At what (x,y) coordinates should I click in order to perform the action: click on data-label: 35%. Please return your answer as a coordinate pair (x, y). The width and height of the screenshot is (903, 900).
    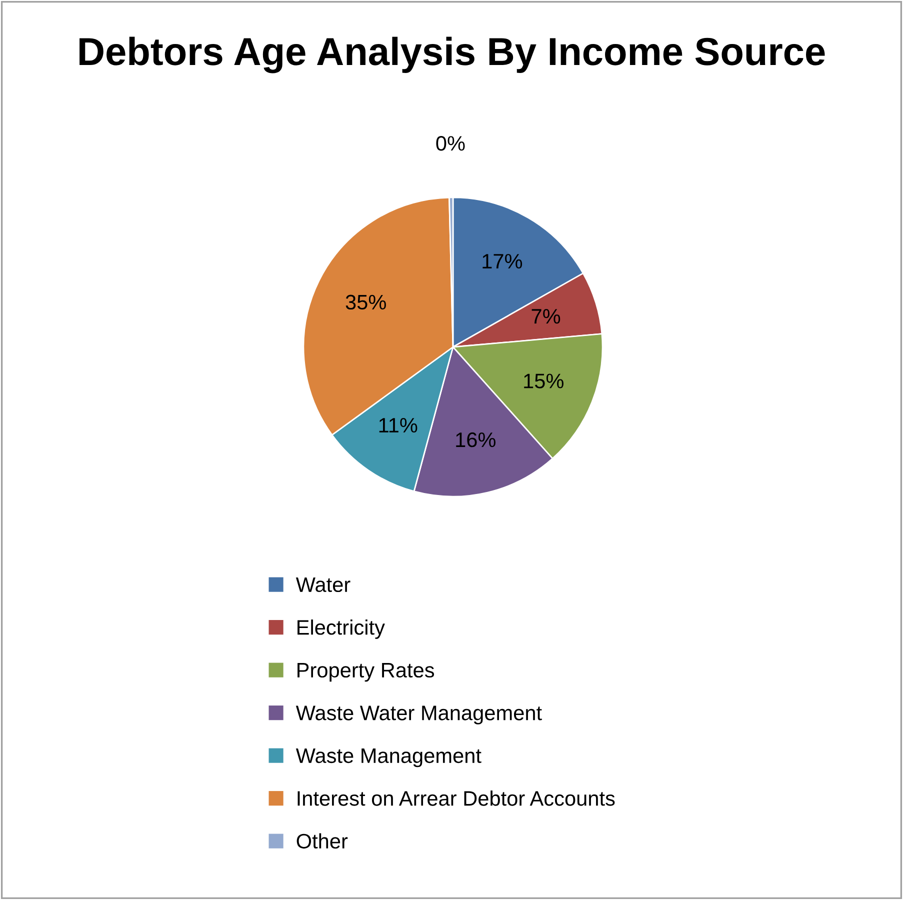
    Looking at the image, I should click on (366, 302).